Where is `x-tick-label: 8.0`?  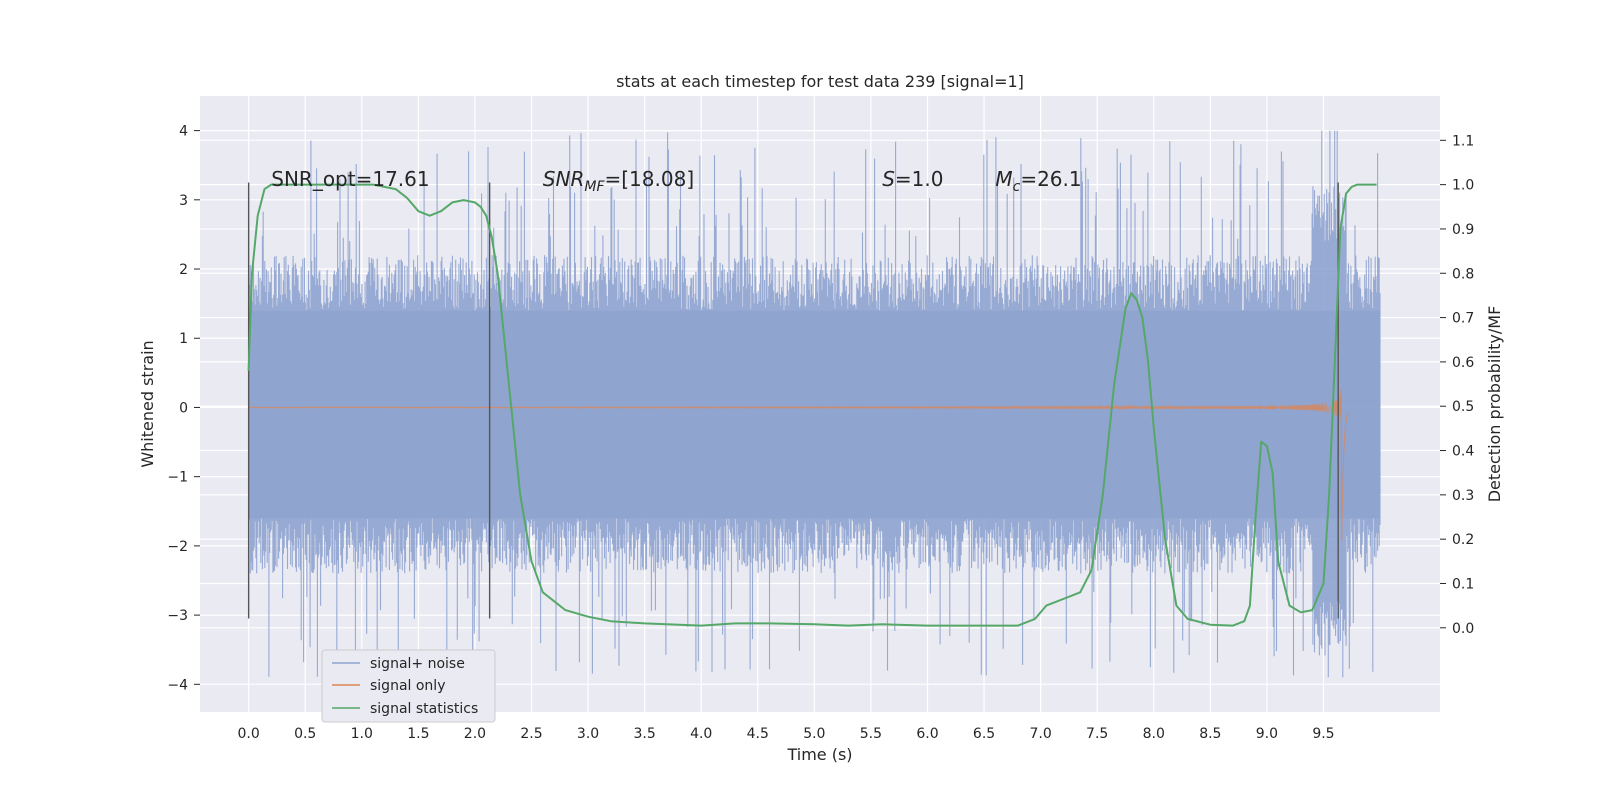 x-tick-label: 8.0 is located at coordinates (1154, 734).